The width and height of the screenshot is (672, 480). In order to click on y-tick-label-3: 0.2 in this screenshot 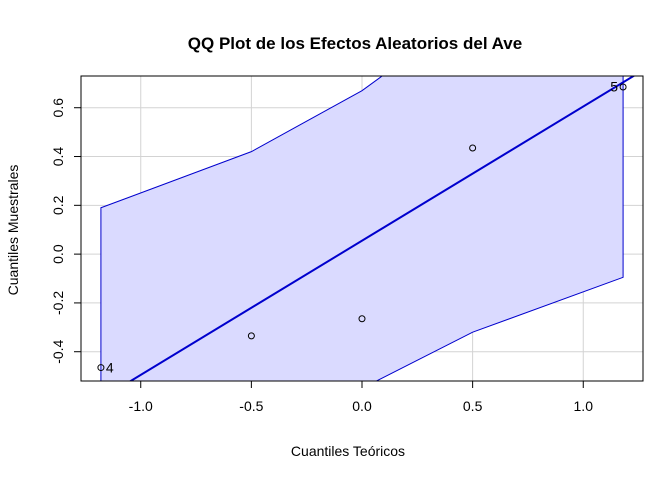, I will do `click(58, 205)`.